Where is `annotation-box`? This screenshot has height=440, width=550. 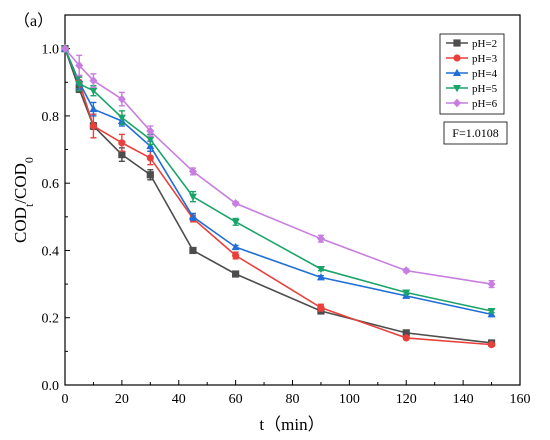
annotation-box is located at coordinates (475, 133).